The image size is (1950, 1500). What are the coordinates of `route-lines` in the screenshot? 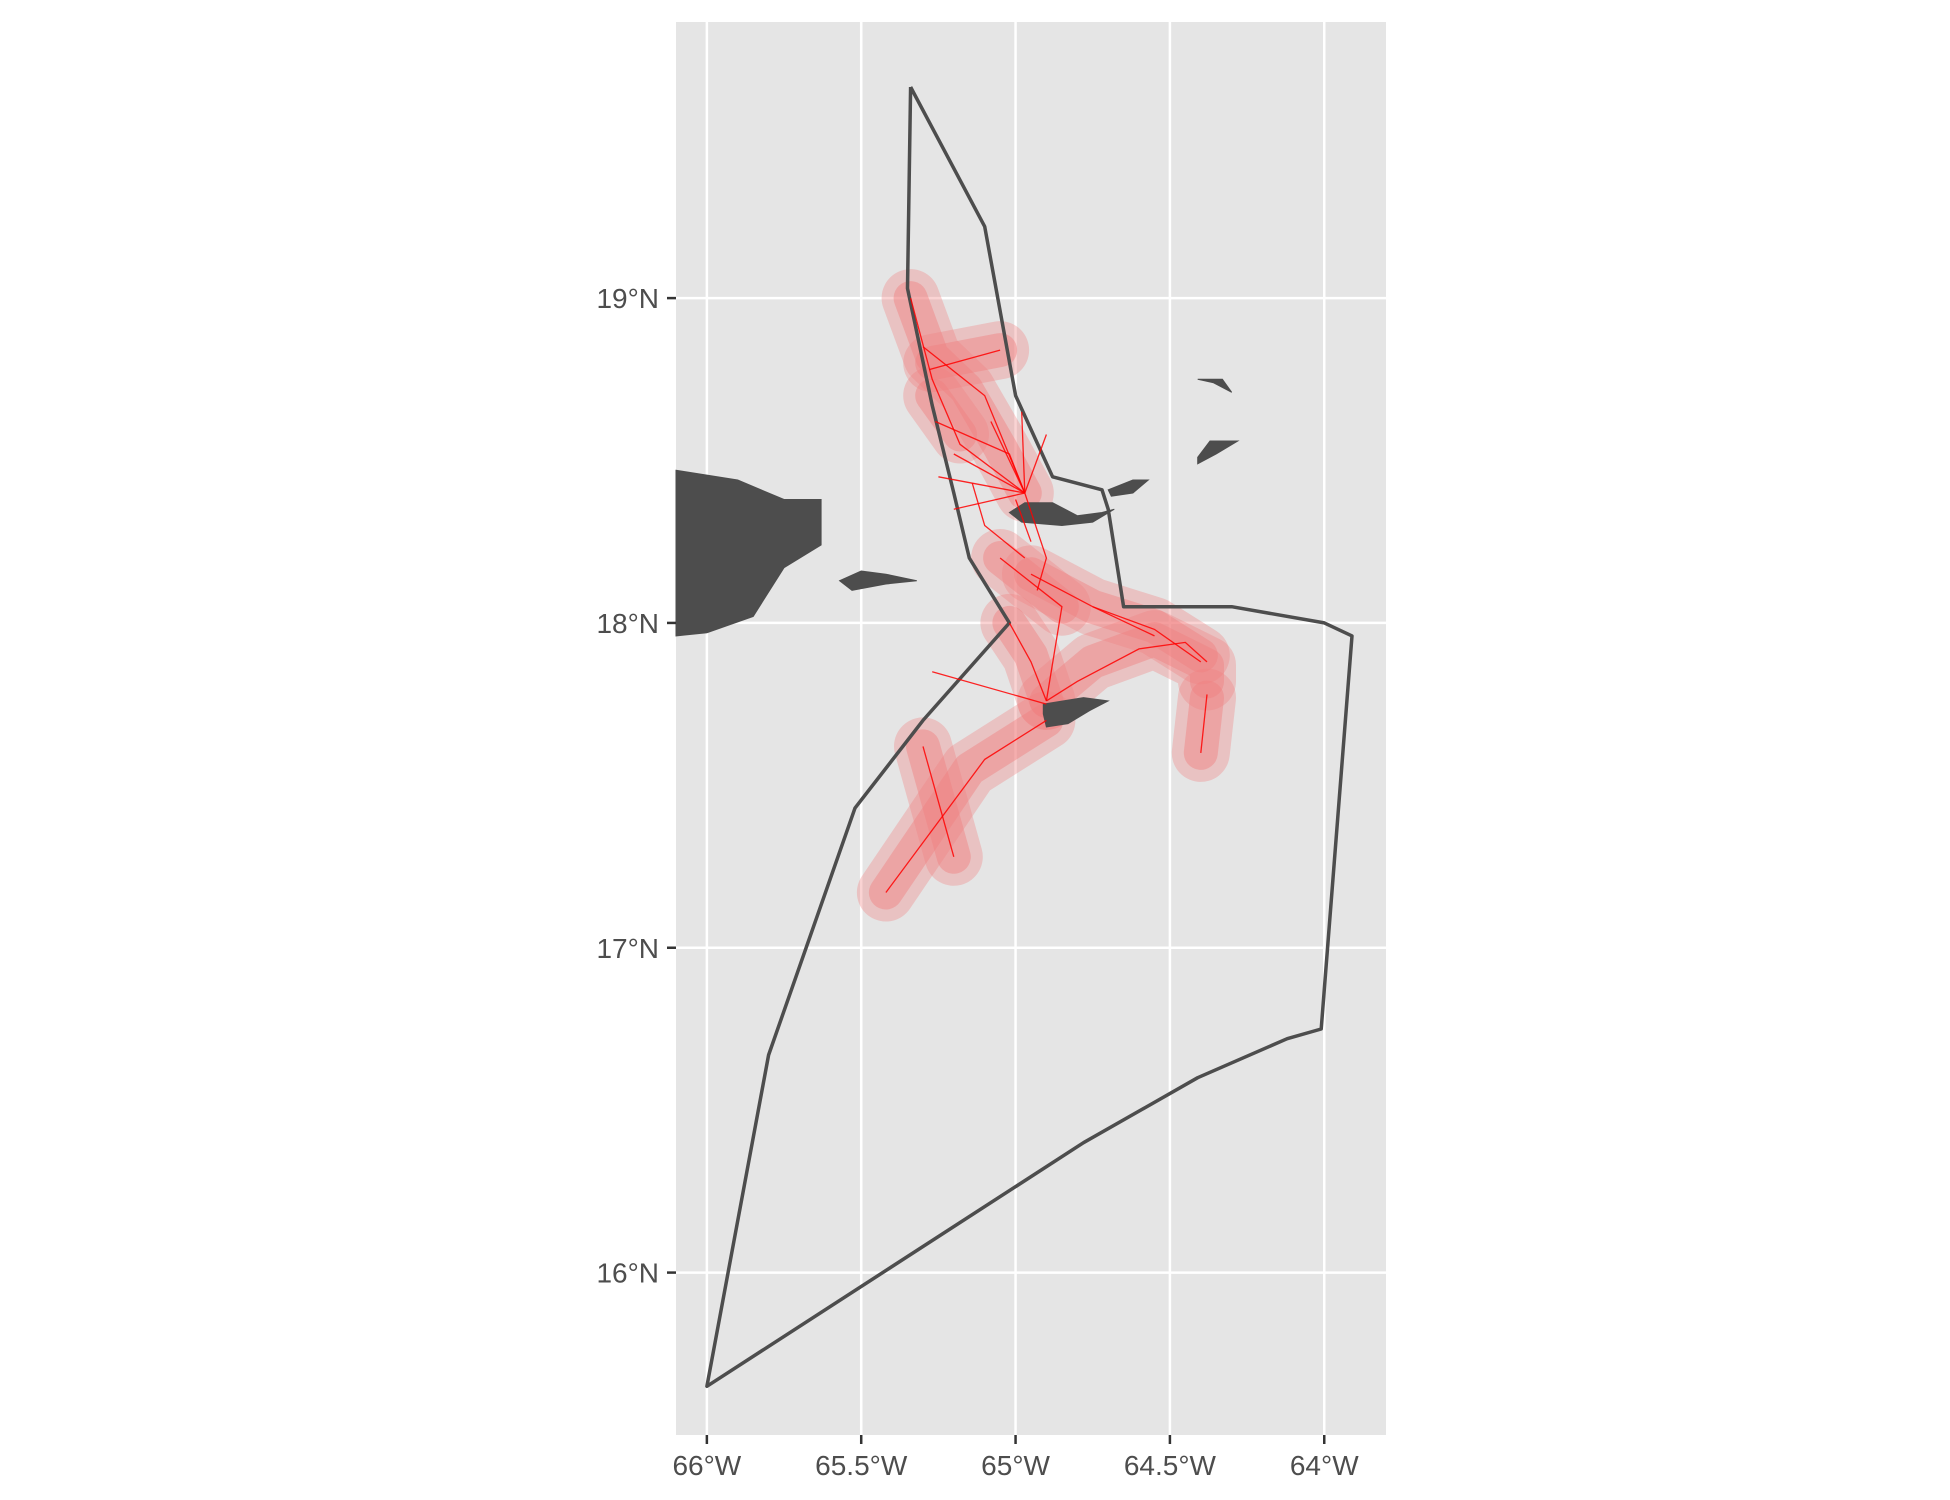 It's located at (1046, 595).